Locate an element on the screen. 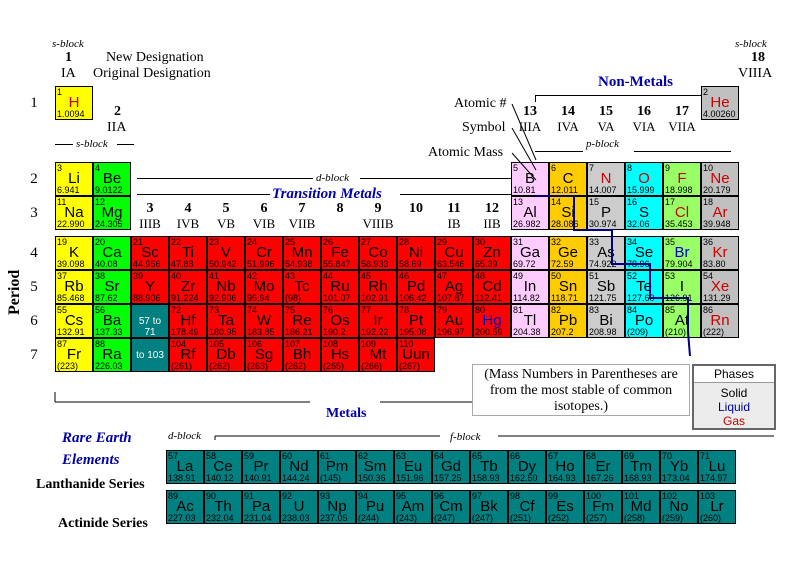  tm-line-r is located at coordinates (465, 194).